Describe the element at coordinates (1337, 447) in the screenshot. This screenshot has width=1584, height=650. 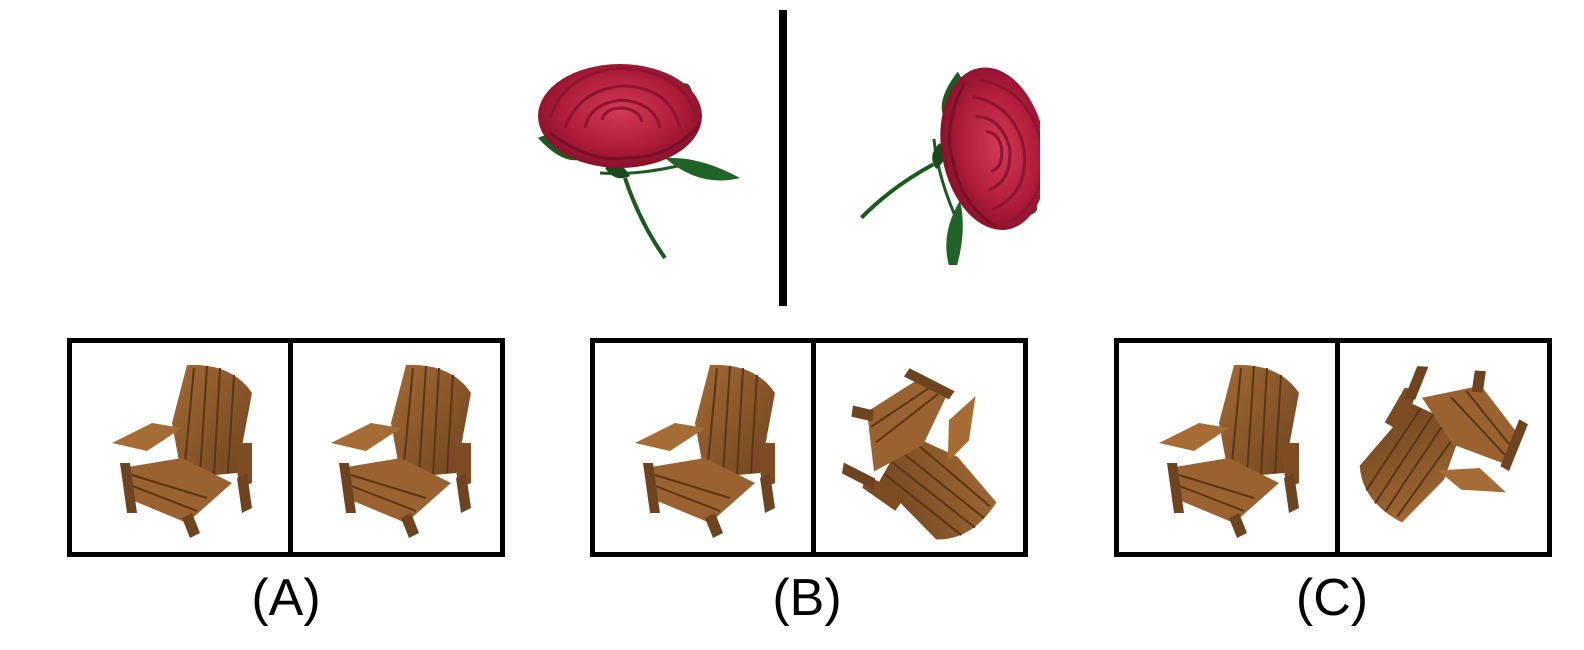
I see `option-c-divider` at that location.